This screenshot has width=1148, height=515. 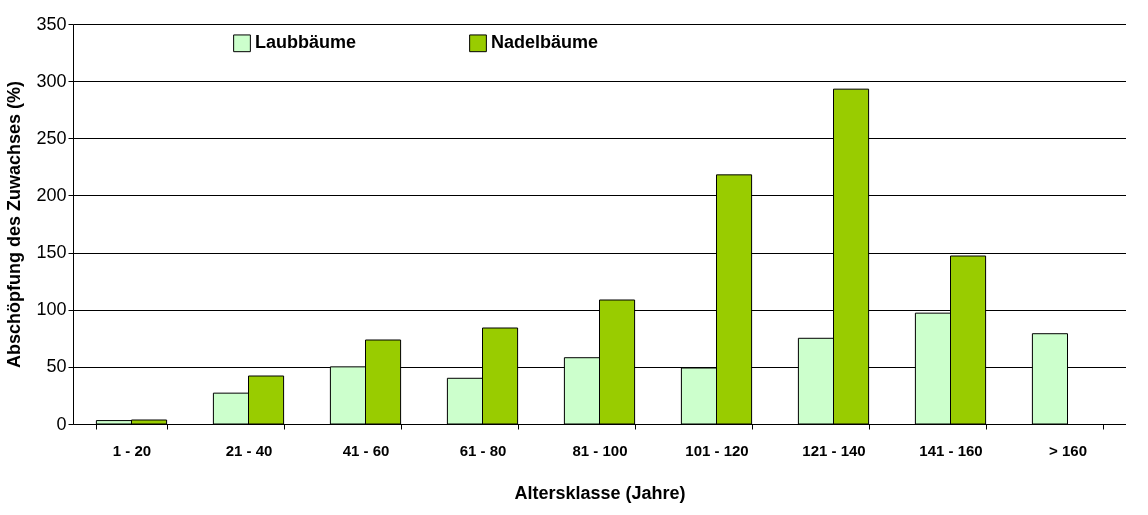 What do you see at coordinates (545, 42) in the screenshot?
I see `legend-label: Nadelbäume` at bounding box center [545, 42].